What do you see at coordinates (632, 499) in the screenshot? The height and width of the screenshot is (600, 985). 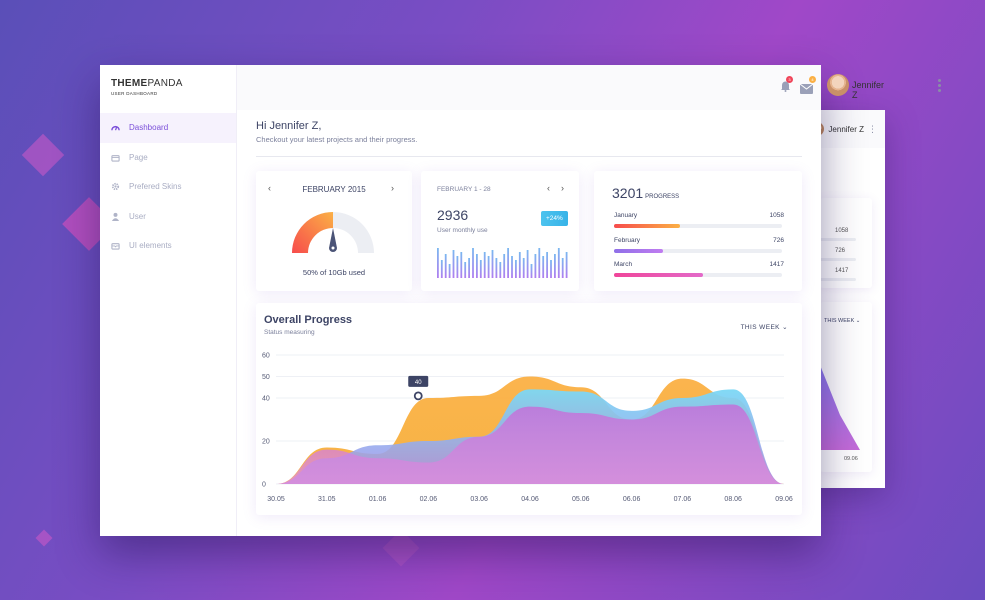 I see `x-tick-label: 06.06` at bounding box center [632, 499].